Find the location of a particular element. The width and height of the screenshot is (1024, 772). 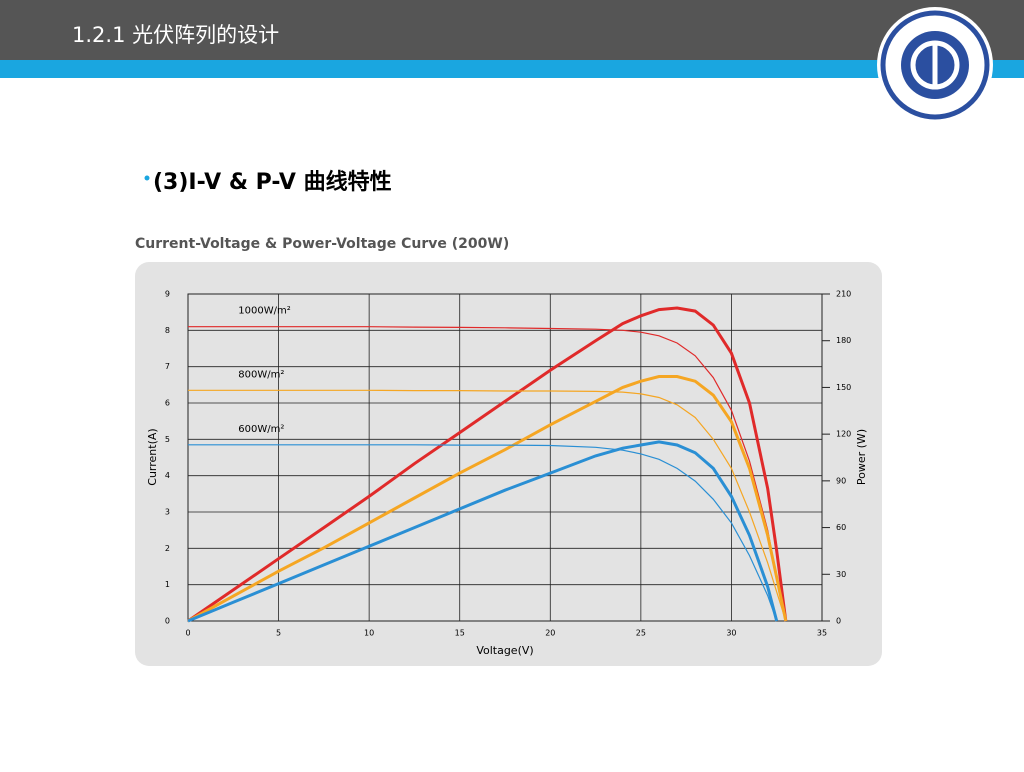

logo is located at coordinates (935, 65).